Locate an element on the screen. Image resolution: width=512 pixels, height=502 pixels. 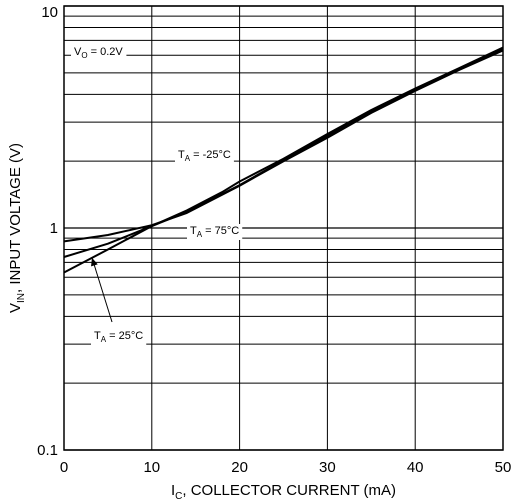
series-label-25: TA = 25°C is located at coordinates (118, 337).